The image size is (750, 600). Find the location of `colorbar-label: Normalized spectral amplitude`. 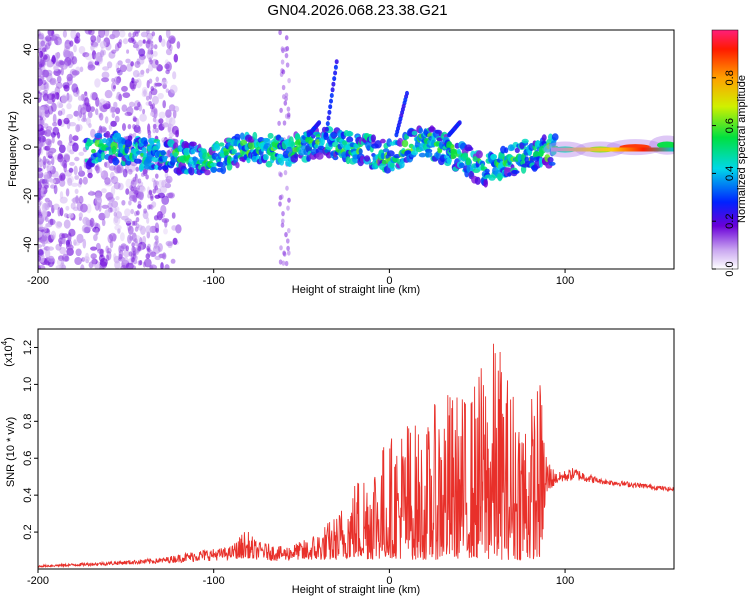

colorbar-label: Normalized spectral amplitude is located at coordinates (742, 149).